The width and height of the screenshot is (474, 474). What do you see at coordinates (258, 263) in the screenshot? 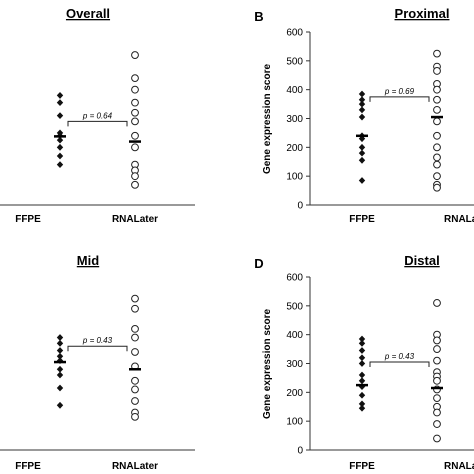
I see `panel-label: D` at bounding box center [258, 263].